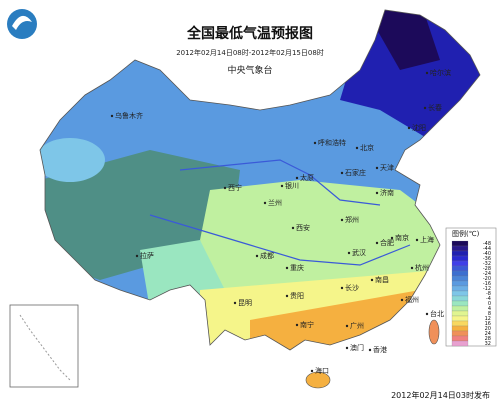  What do you see at coordinates (488, 334) in the screenshot?
I see `legend-label: 24` at bounding box center [488, 334].